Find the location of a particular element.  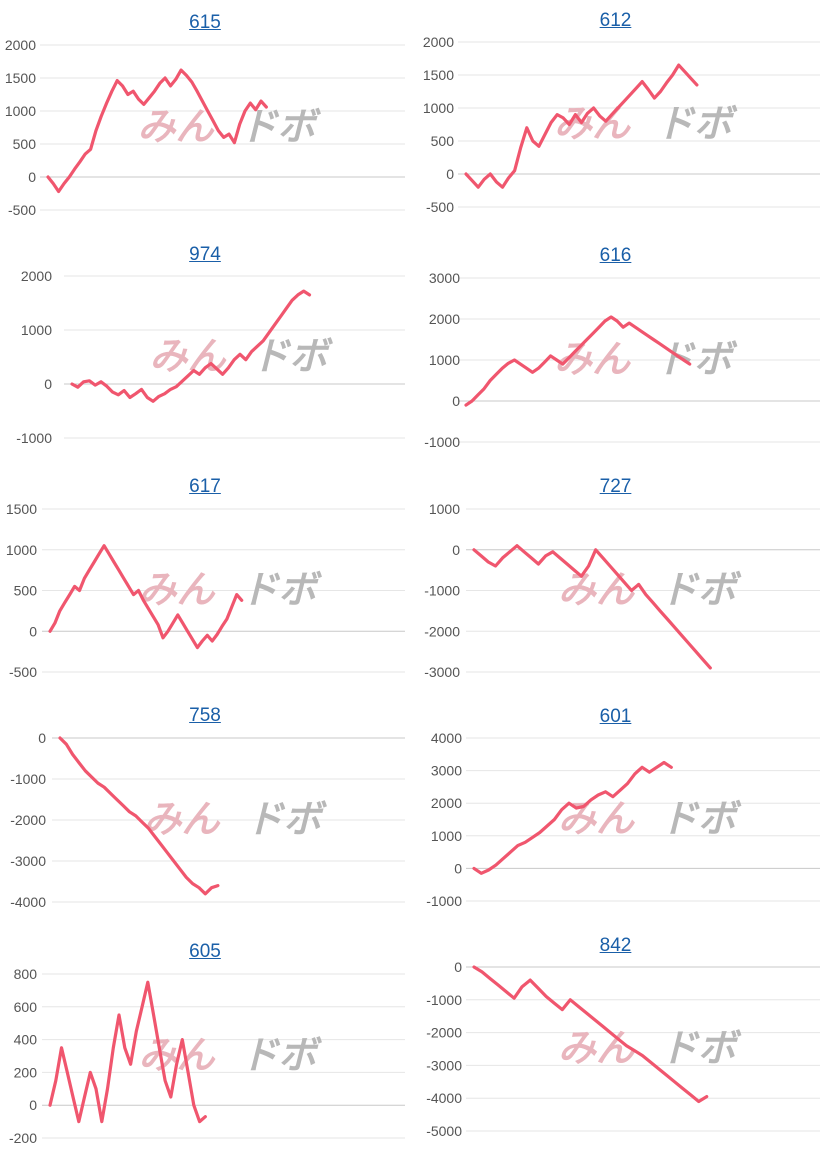

line-chart: 0 -1000 -2000 -3000 -4000 みん ドボ is located at coordinates (207, 820).